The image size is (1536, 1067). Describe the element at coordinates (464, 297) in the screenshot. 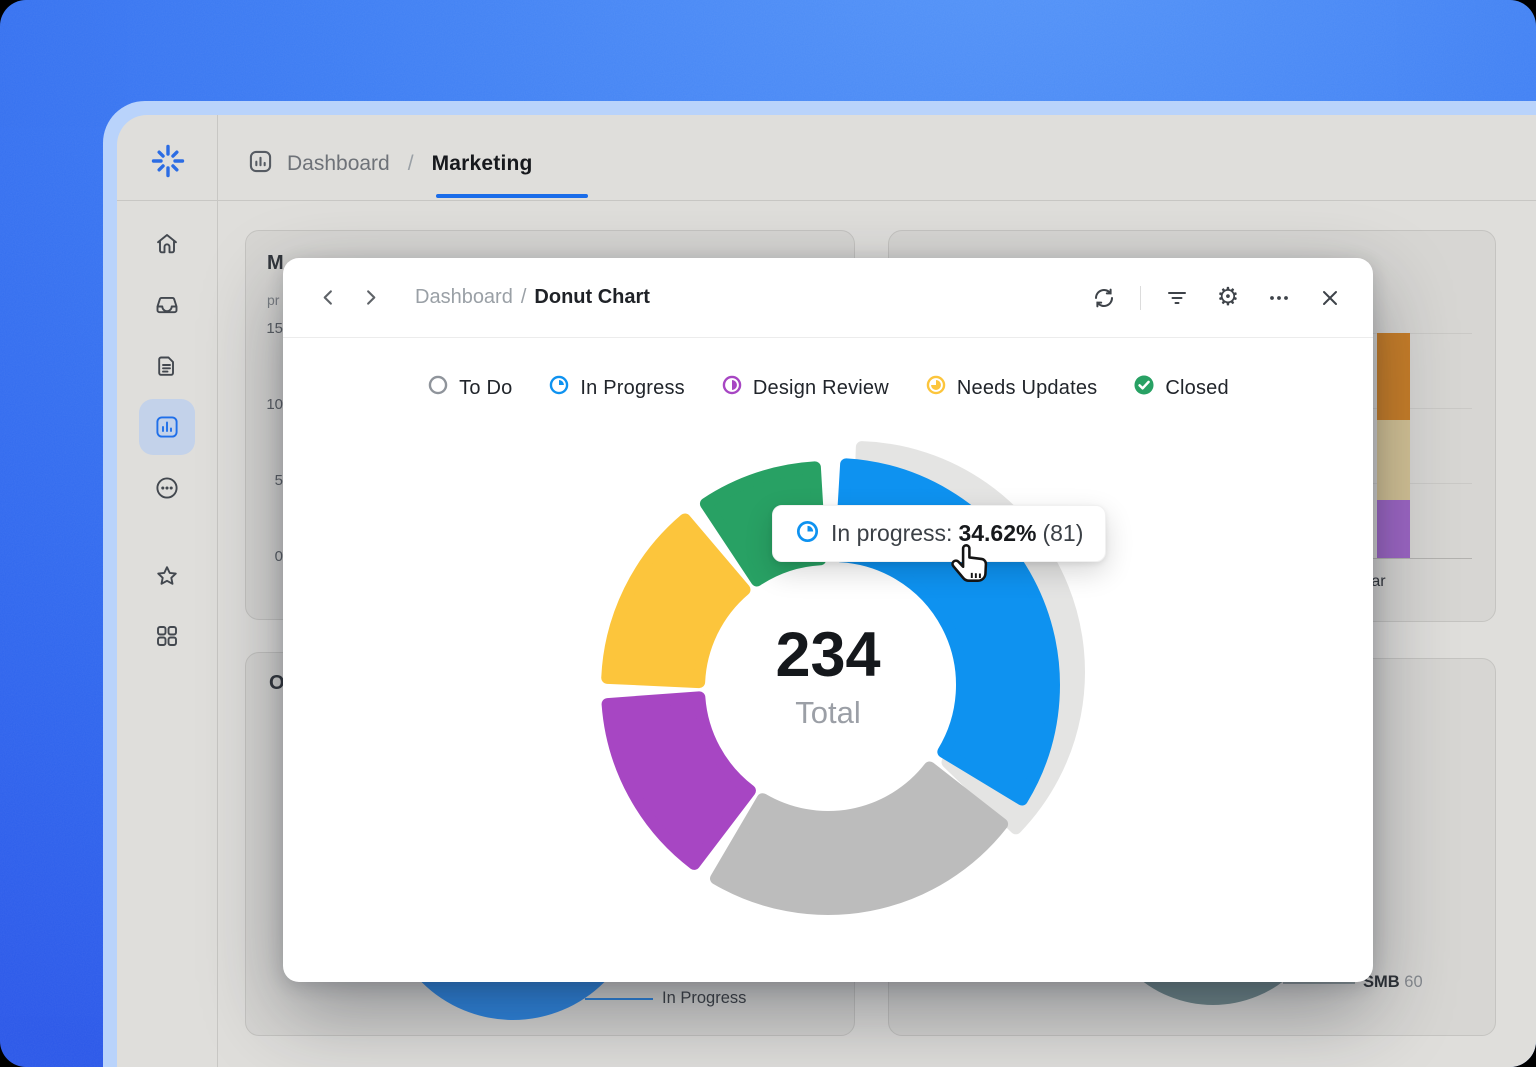

I see `modal-breadcrumb-dashboard: Dashboard` at that location.